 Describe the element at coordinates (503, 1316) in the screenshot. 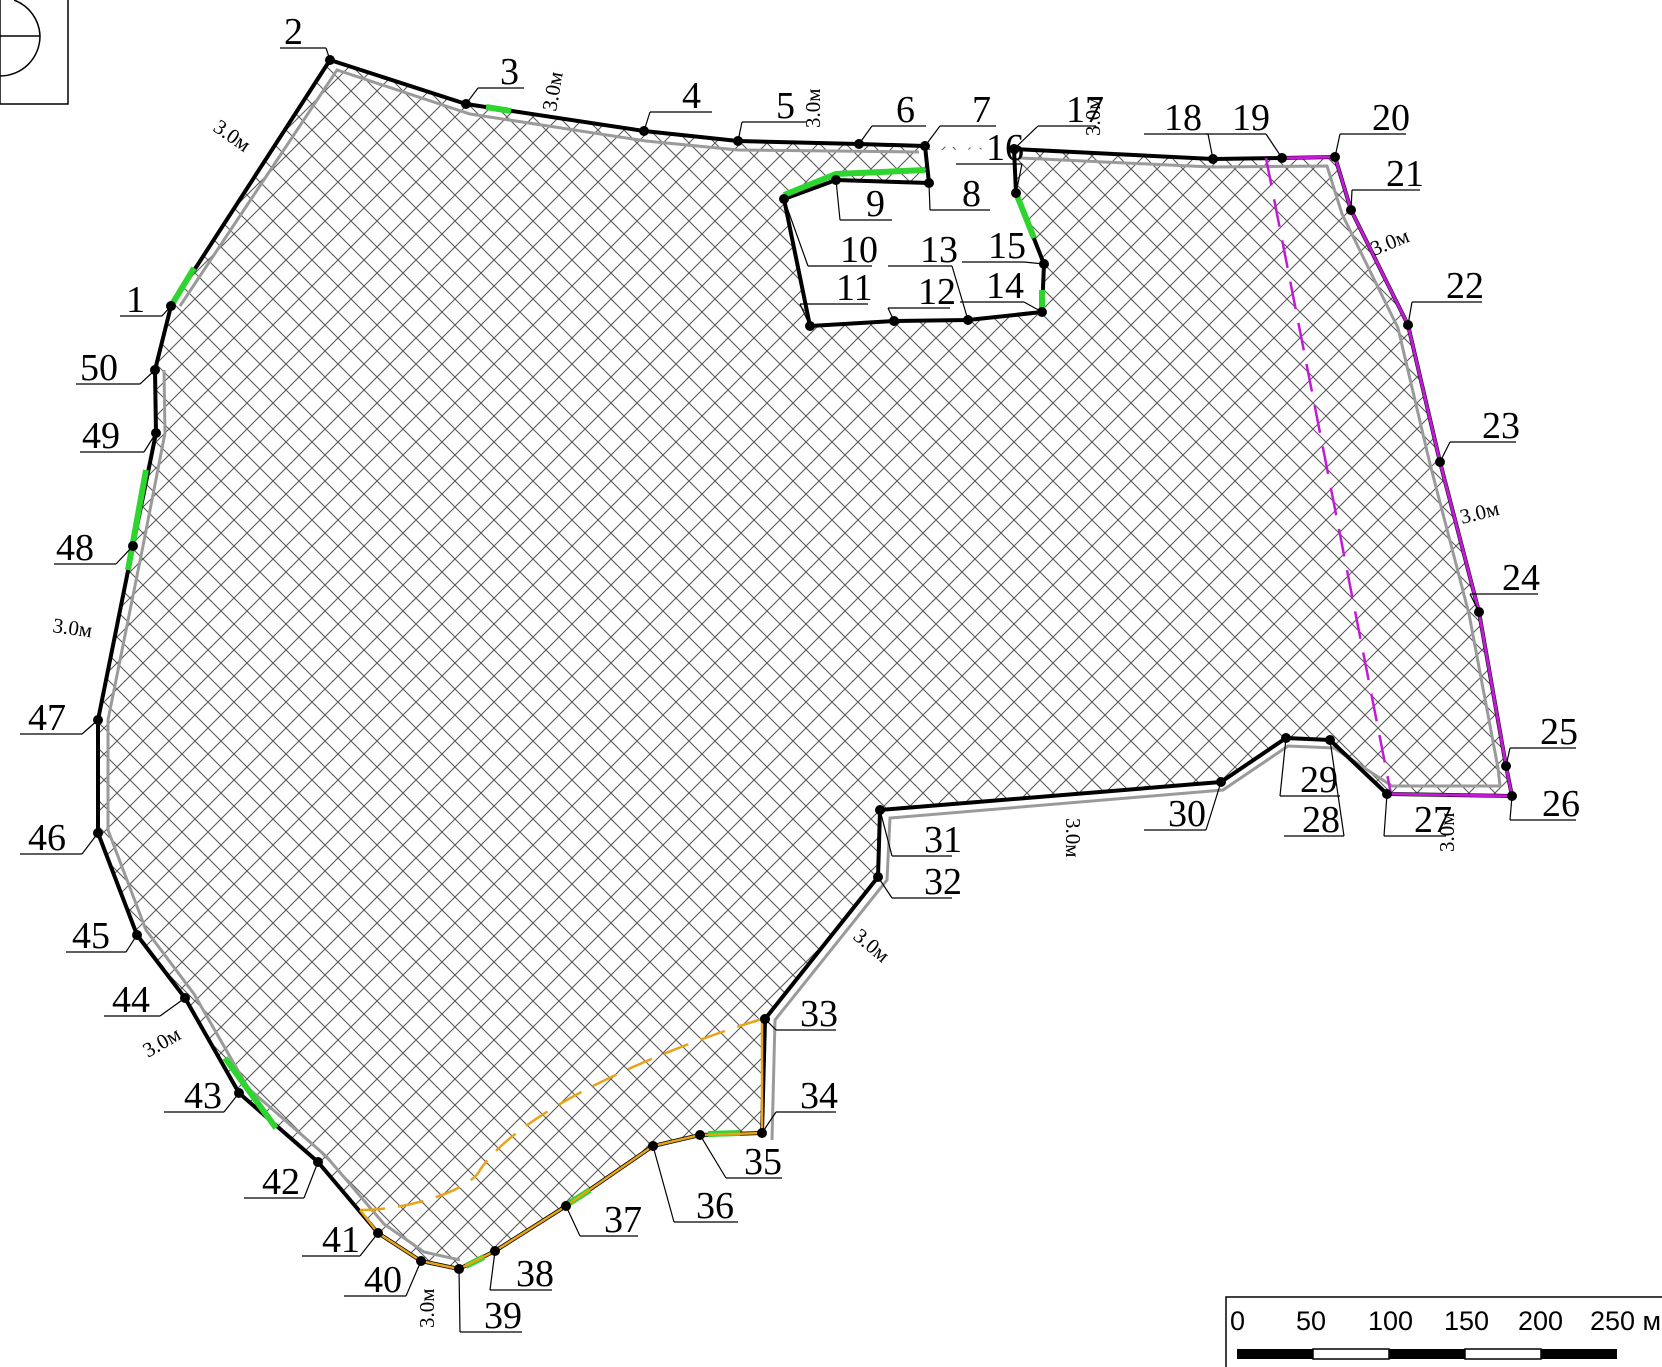

I see `point-label-39: 39` at that location.